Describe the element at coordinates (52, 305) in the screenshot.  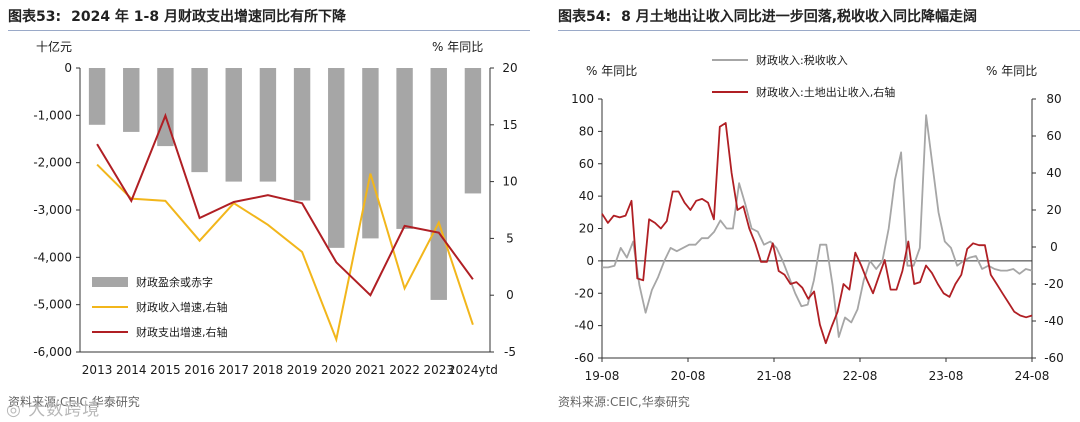
I see `y-left-tick-label: -5,000` at that location.